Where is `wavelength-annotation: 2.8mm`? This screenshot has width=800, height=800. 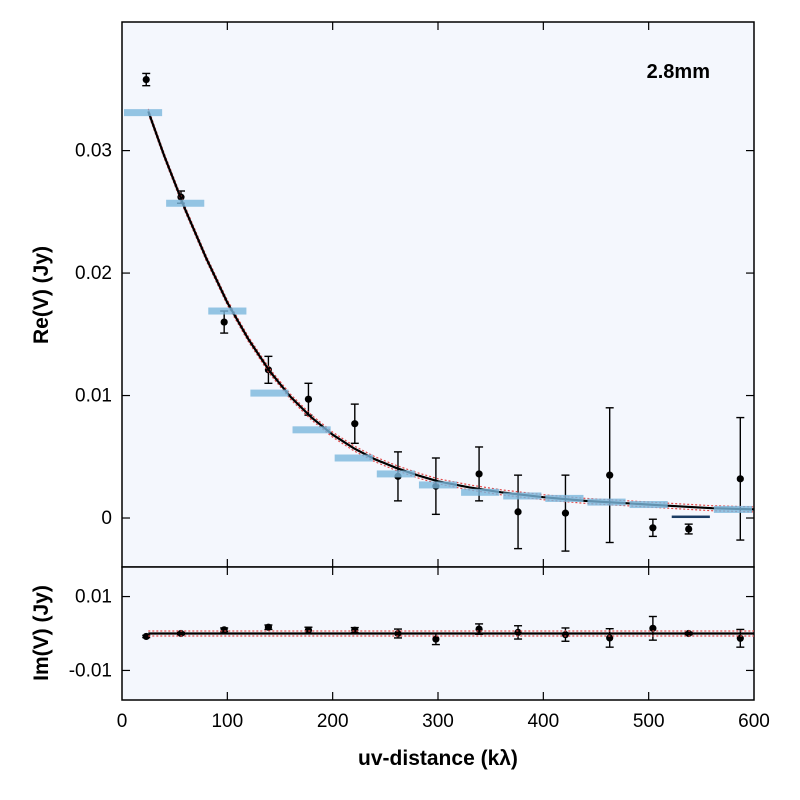 wavelength-annotation: 2.8mm is located at coordinates (678, 72).